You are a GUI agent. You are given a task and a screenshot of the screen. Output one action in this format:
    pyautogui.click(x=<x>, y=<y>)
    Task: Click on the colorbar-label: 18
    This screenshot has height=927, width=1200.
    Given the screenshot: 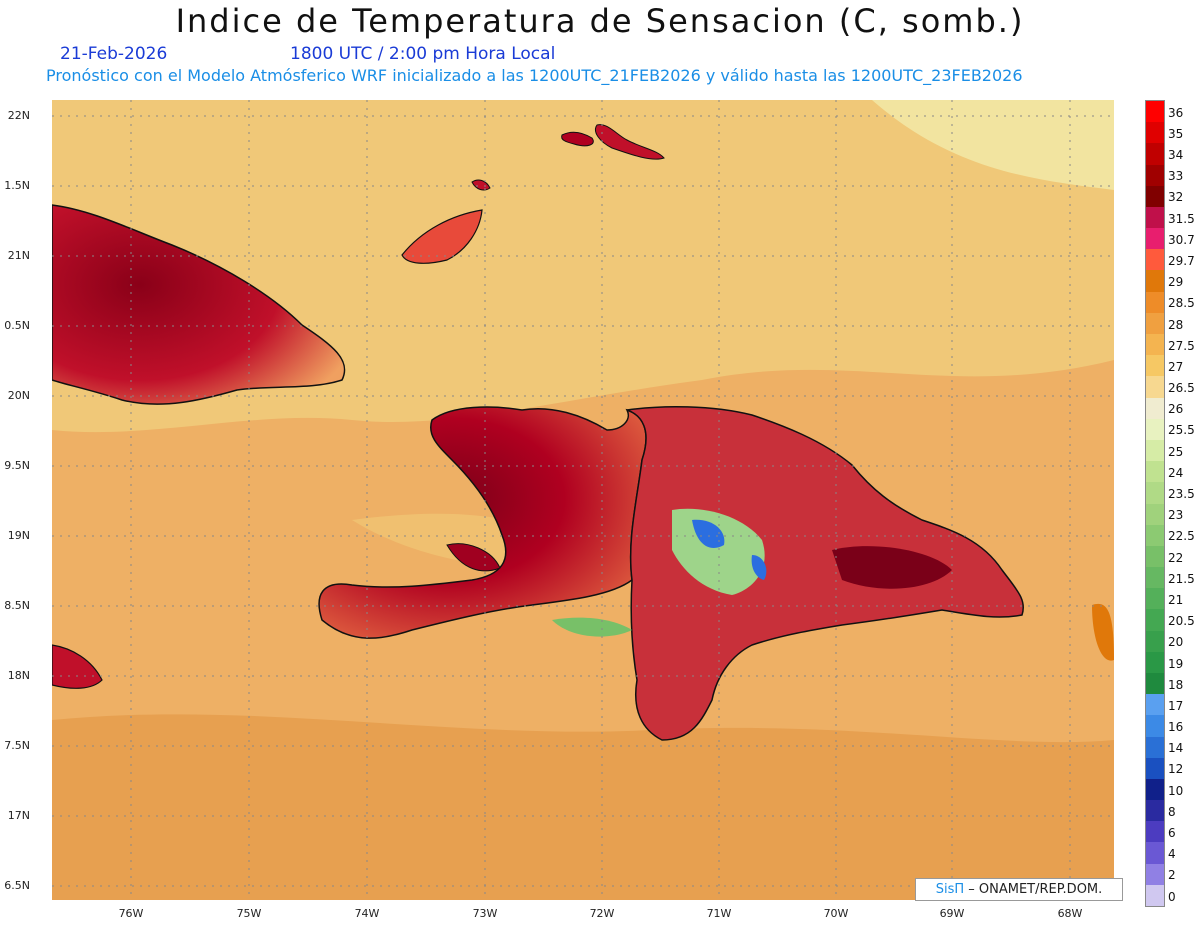 What is the action you would take?
    pyautogui.click(x=1176, y=684)
    